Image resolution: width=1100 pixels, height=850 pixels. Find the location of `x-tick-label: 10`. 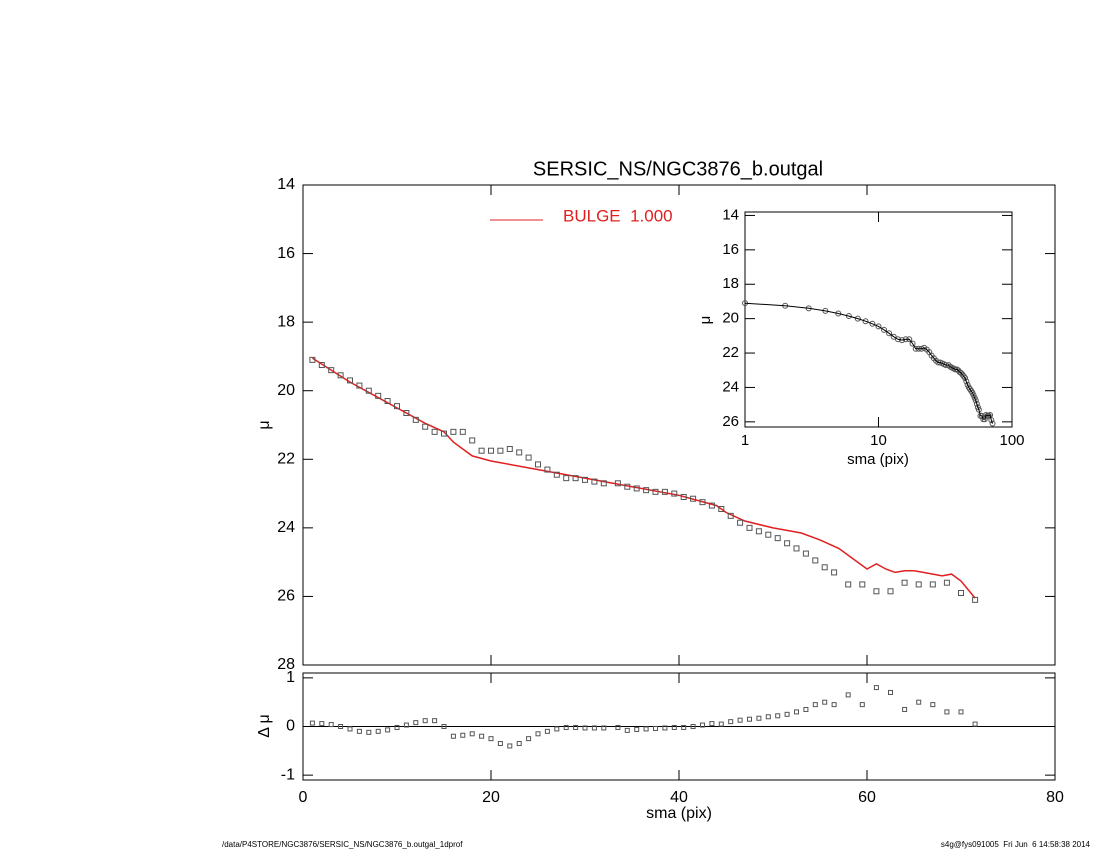

x-tick-label: 10 is located at coordinates (878, 440).